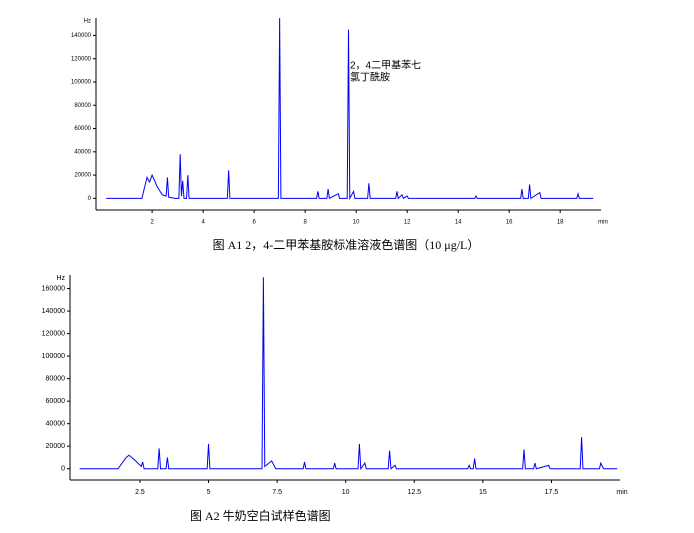  Describe the element at coordinates (560, 223) in the screenshot. I see `x-tick-label: 18` at that location.